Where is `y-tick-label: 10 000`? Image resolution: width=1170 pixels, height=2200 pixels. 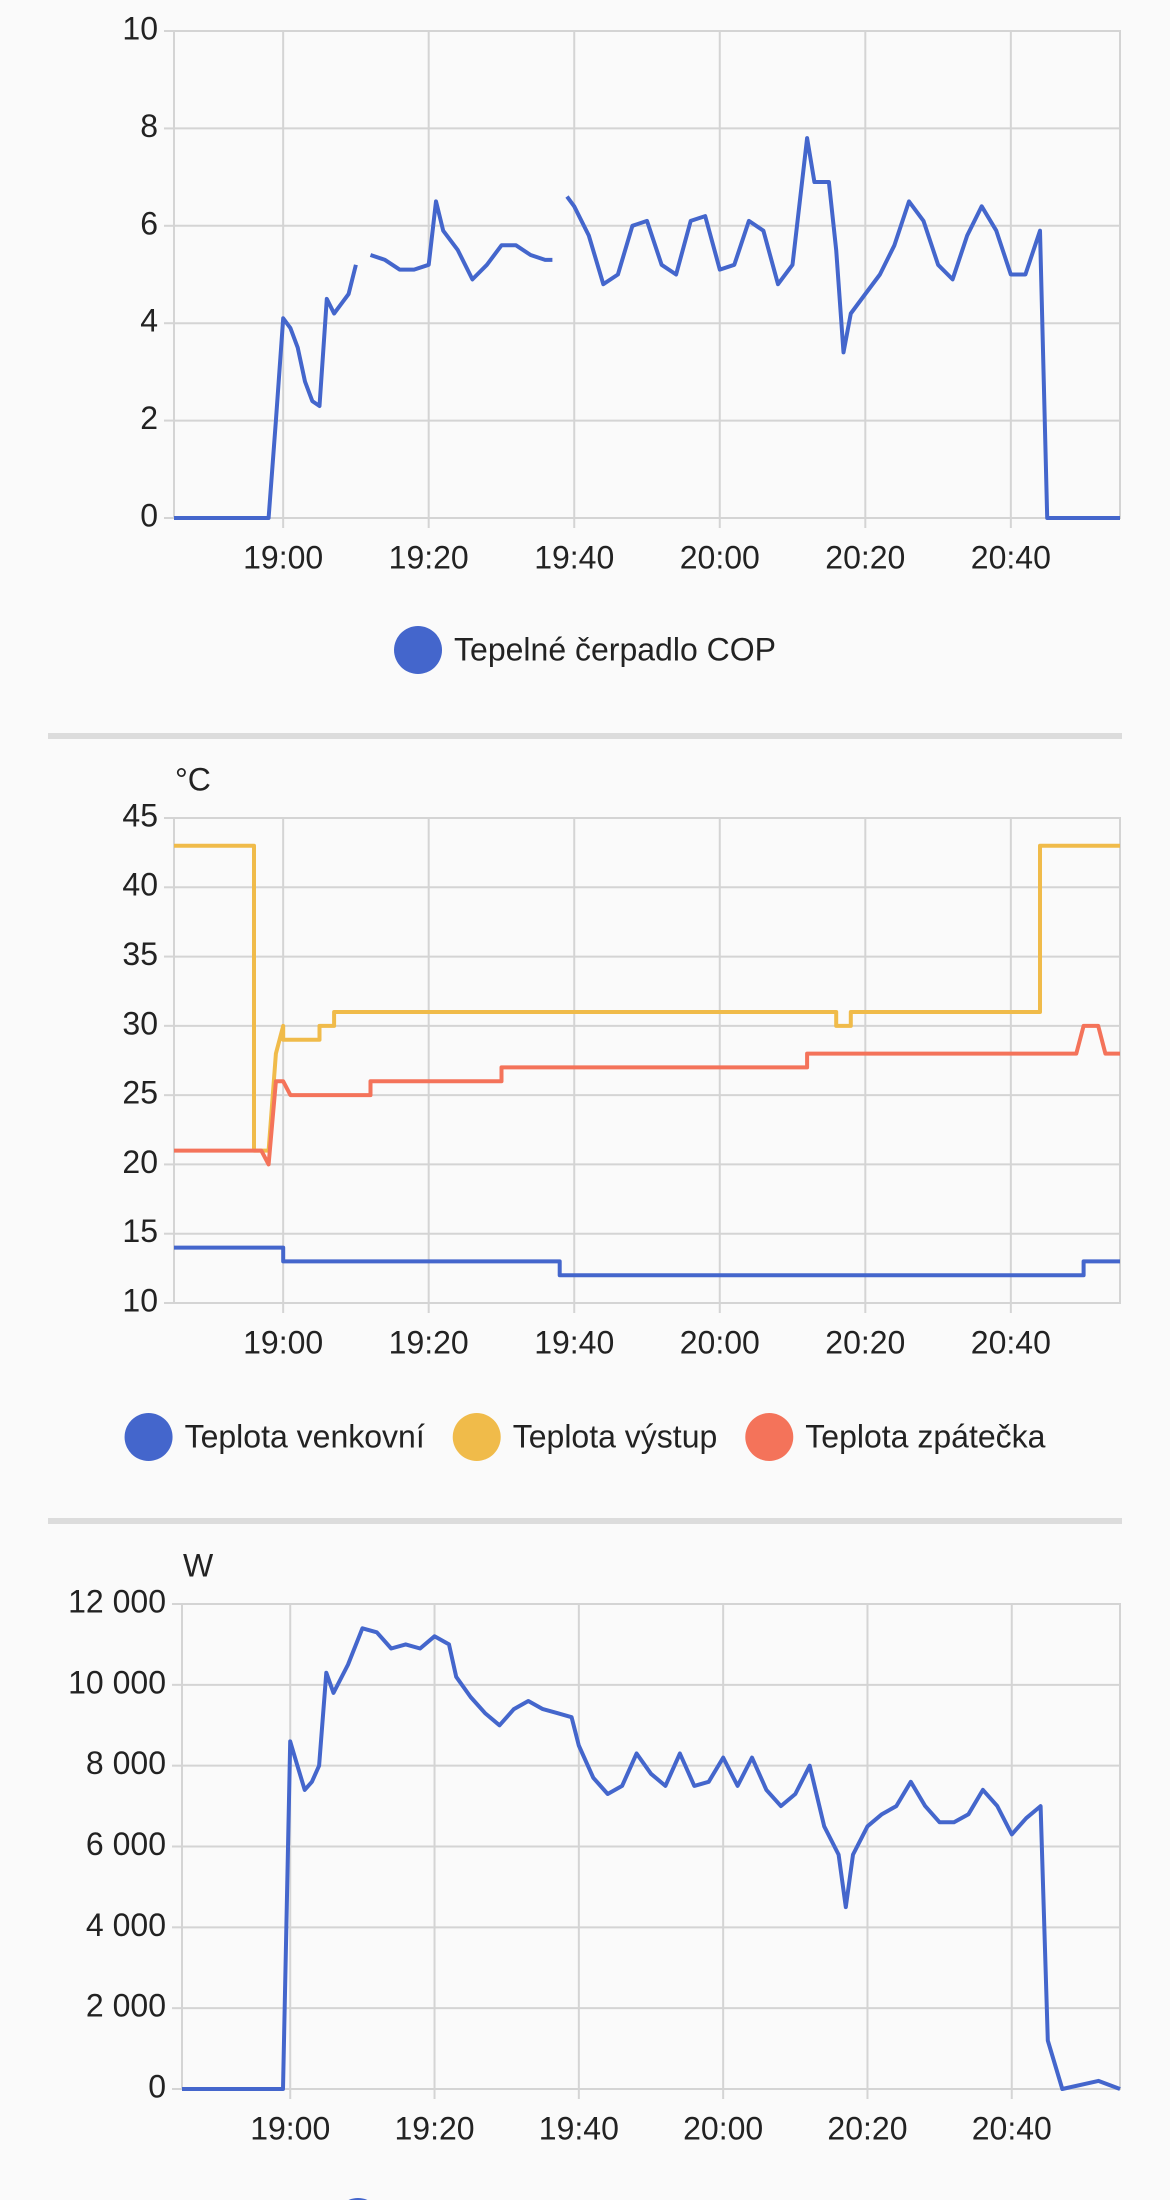 y-tick-label: 10 000 is located at coordinates (117, 1682).